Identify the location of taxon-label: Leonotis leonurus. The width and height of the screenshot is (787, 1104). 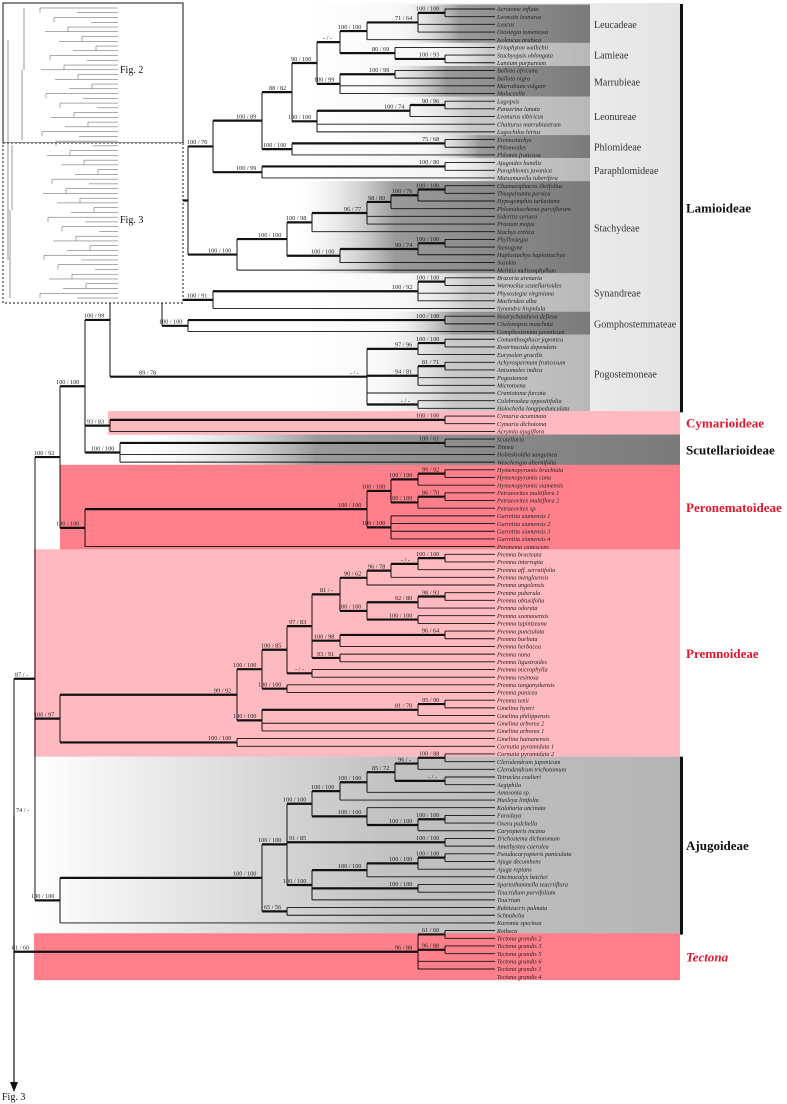
(519, 17).